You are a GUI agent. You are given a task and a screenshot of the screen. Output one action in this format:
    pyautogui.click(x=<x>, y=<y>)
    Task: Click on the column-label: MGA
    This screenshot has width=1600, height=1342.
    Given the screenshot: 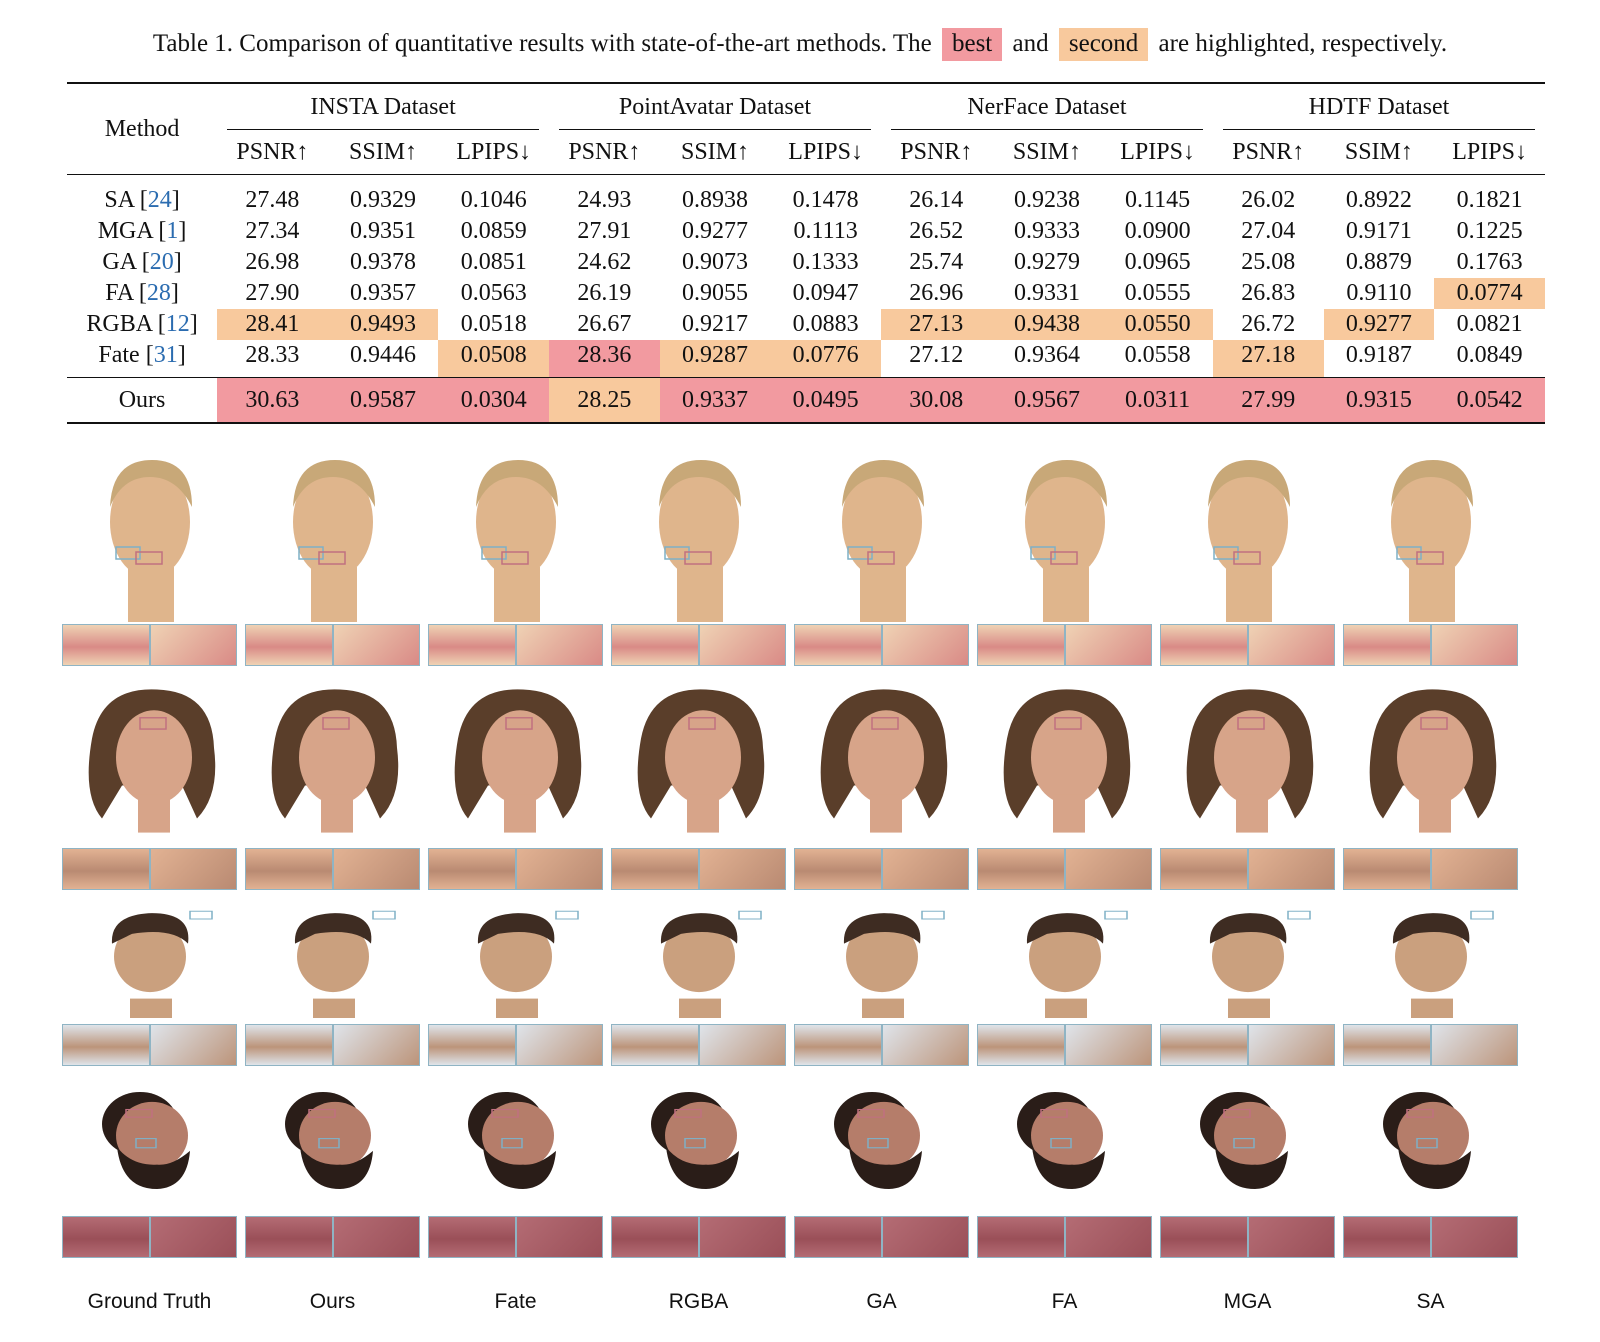 What is the action you would take?
    pyautogui.click(x=1247, y=1301)
    